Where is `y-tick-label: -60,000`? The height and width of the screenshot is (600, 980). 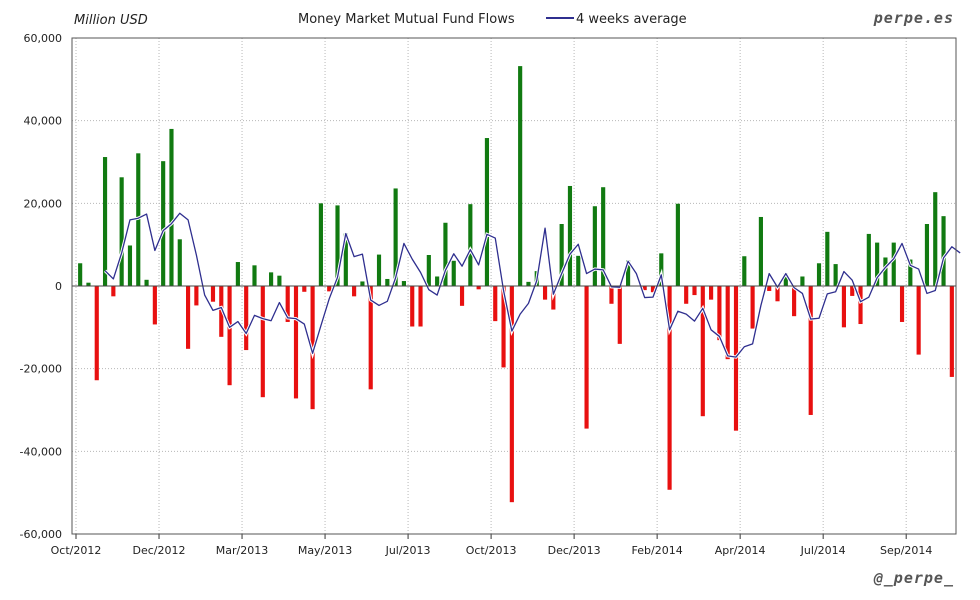
y-tick-label: -60,000 is located at coordinates (41, 534).